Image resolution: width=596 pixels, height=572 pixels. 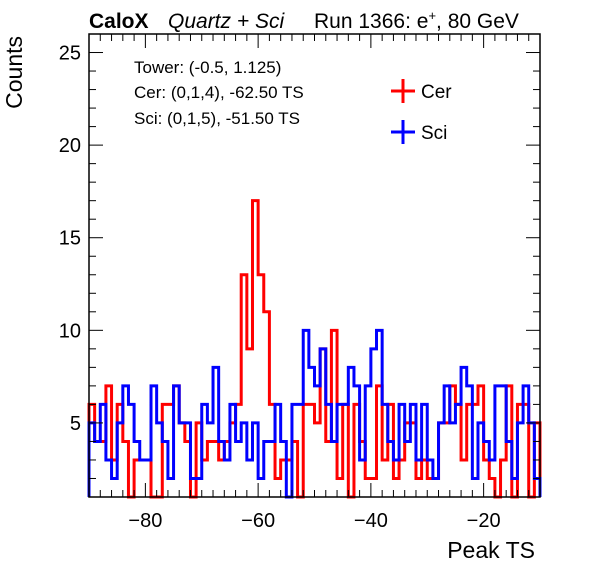 I want to click on experiment-label: CaloX, so click(x=119, y=21).